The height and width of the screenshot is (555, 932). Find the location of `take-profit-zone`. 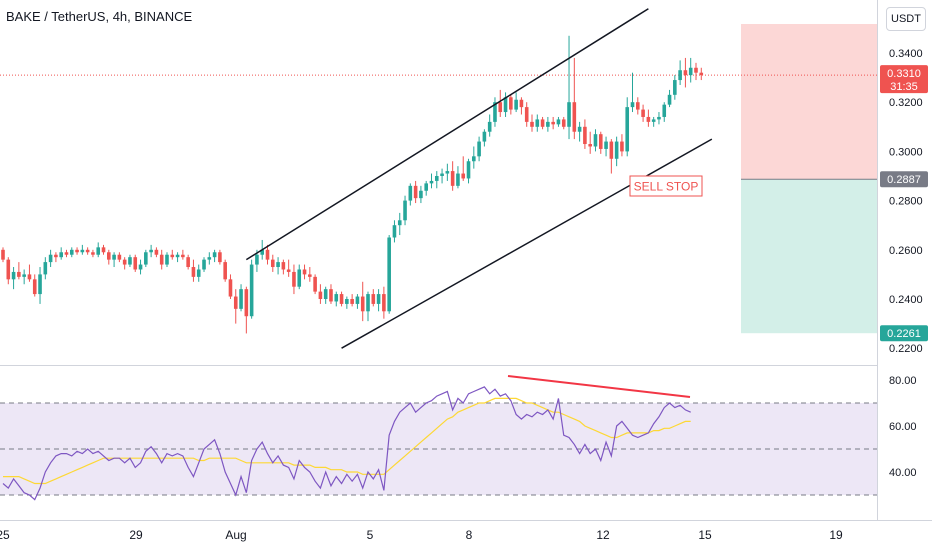

take-profit-zone is located at coordinates (809, 256).